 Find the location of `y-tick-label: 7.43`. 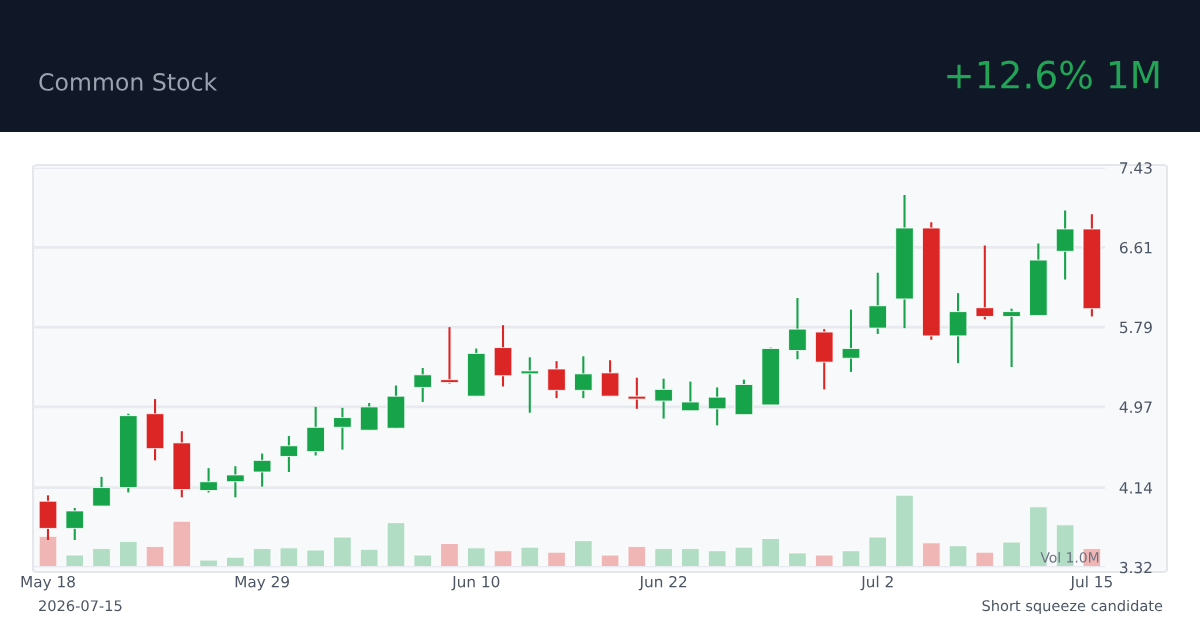

y-tick-label: 7.43 is located at coordinates (1136, 168).